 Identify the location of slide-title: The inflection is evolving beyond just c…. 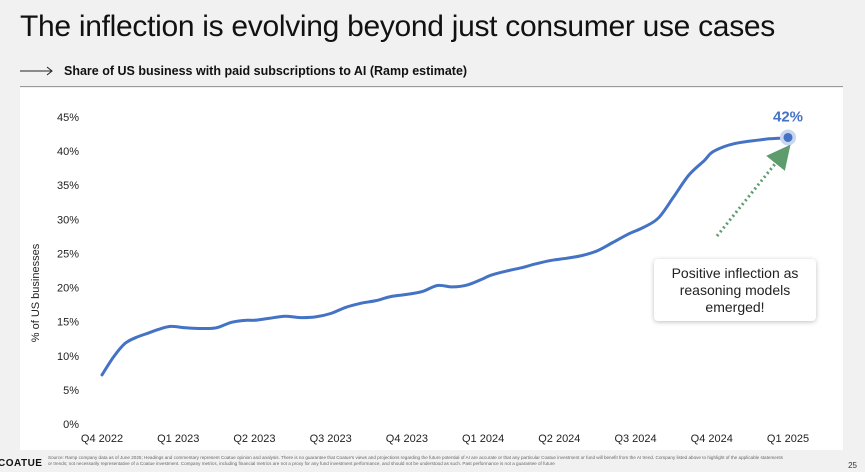
(397, 26).